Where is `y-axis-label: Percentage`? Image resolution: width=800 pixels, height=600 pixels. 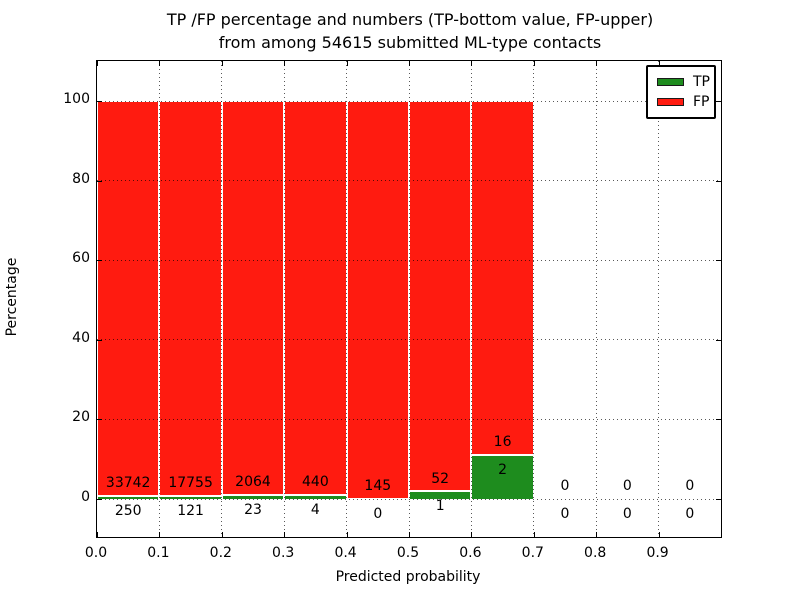 y-axis-label: Percentage is located at coordinates (12, 297).